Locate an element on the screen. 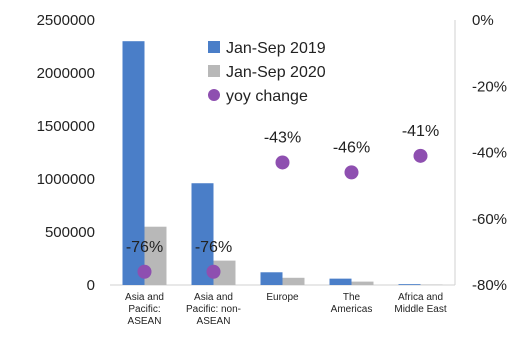 This screenshot has height=358, width=520. right-tick-label: -40% is located at coordinates (489, 153).